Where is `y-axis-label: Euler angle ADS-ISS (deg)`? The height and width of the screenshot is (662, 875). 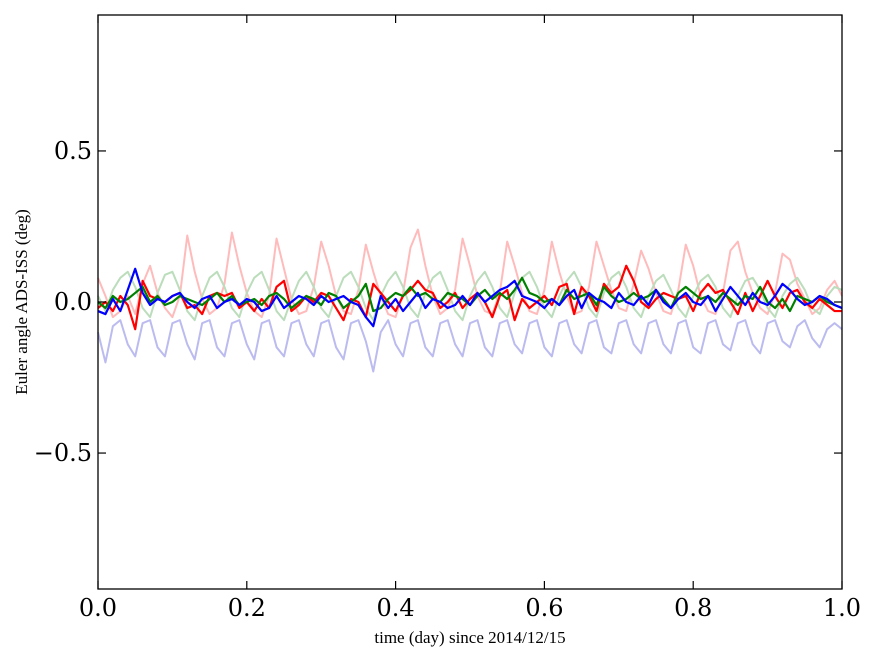 y-axis-label: Euler angle ADS-ISS (deg) is located at coordinates (21, 302).